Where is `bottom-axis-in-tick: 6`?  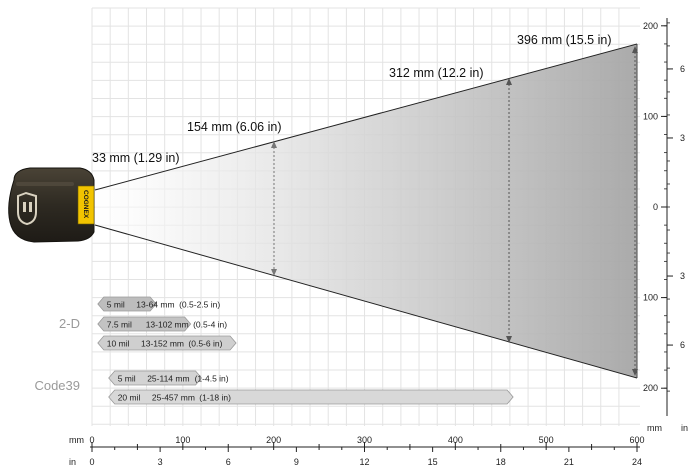 bottom-axis-in-tick: 6 is located at coordinates (228, 462).